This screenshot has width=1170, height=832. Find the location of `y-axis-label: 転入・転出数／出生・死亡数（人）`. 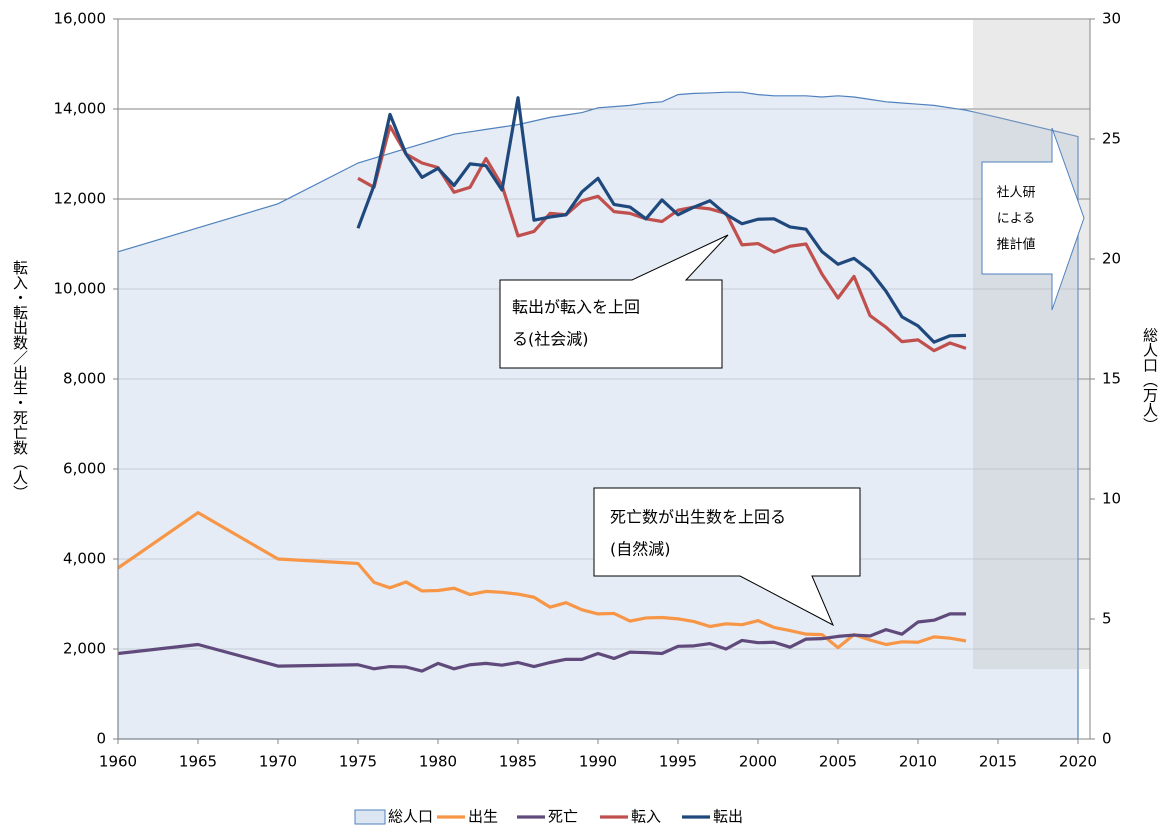

y-axis-label: 転入・転出数／出生・死亡数（人） is located at coordinates (20, 380).